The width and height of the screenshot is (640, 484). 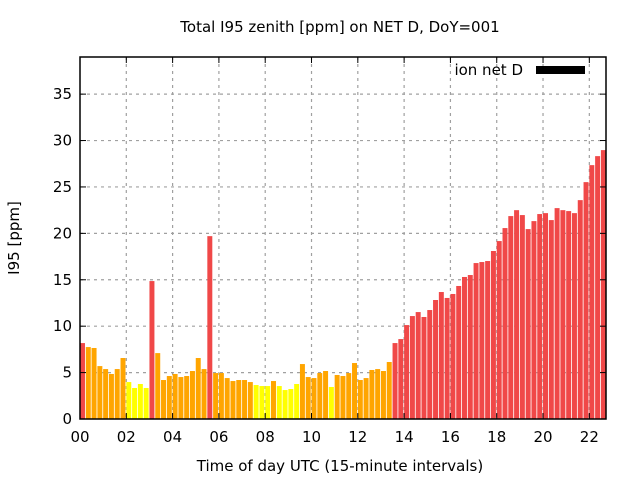 What do you see at coordinates (62, 233) in the screenshot?
I see `y-tick-label: 20` at bounding box center [62, 233].